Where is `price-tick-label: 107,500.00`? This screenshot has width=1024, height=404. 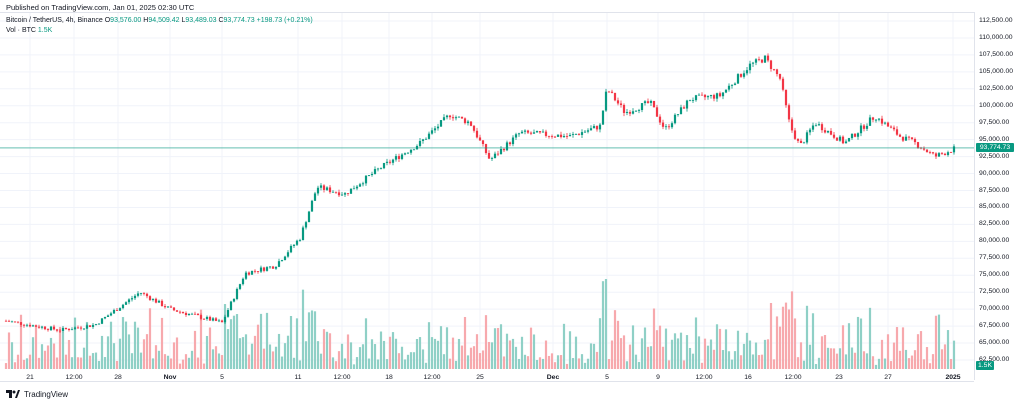 price-tick-label: 107,500.00 is located at coordinates (996, 54).